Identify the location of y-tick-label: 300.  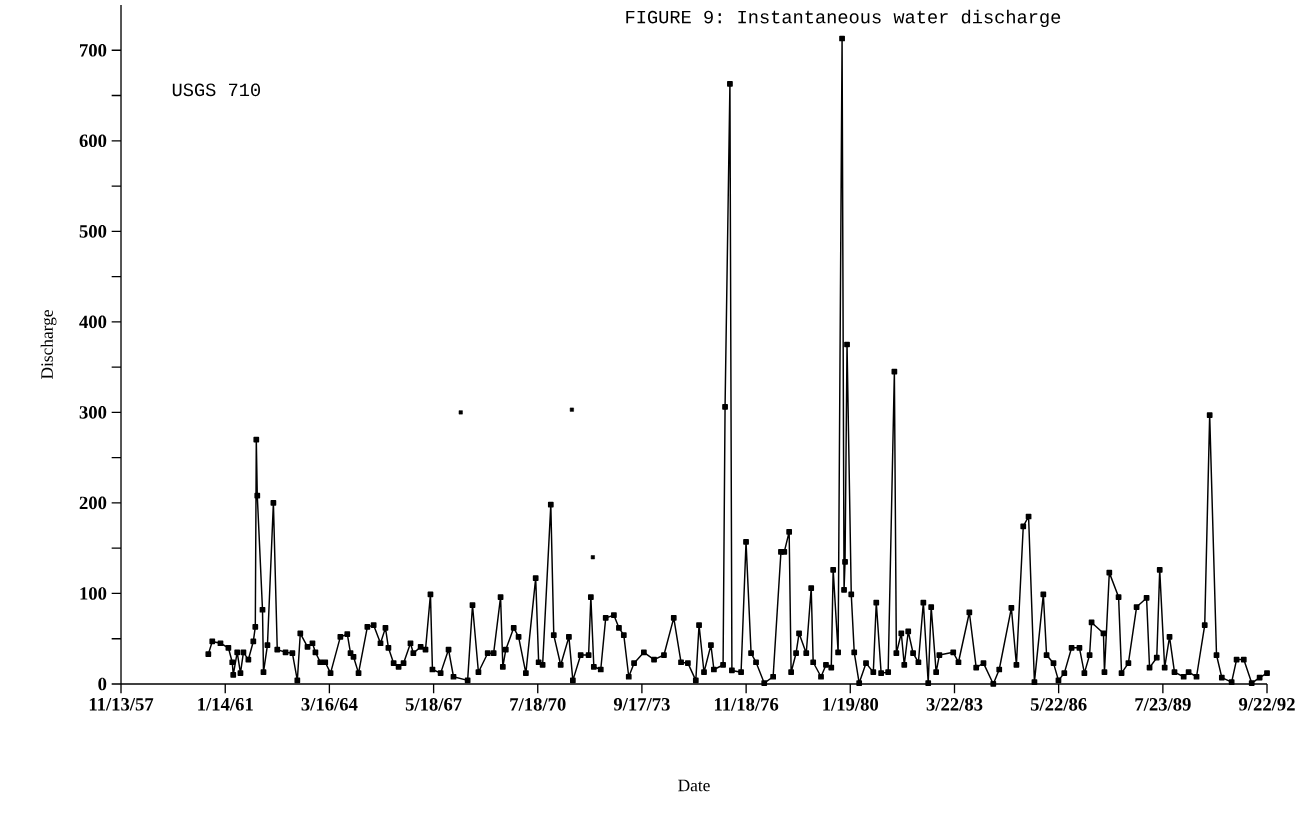
(93, 412).